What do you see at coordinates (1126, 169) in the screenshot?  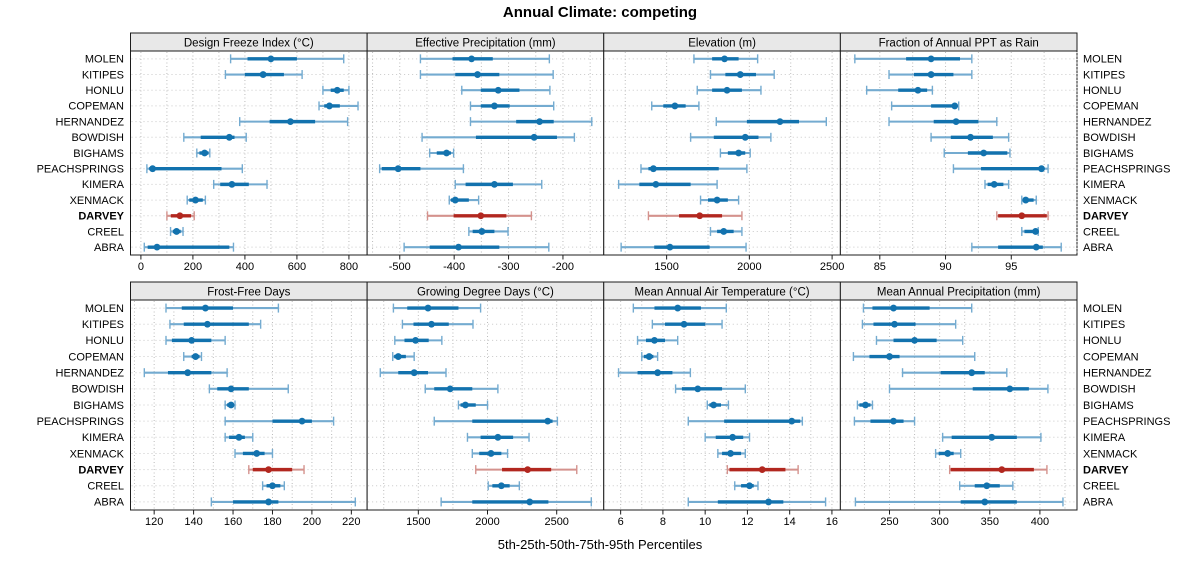 I see `station-label-right: PEACHSPRINGS` at bounding box center [1126, 169].